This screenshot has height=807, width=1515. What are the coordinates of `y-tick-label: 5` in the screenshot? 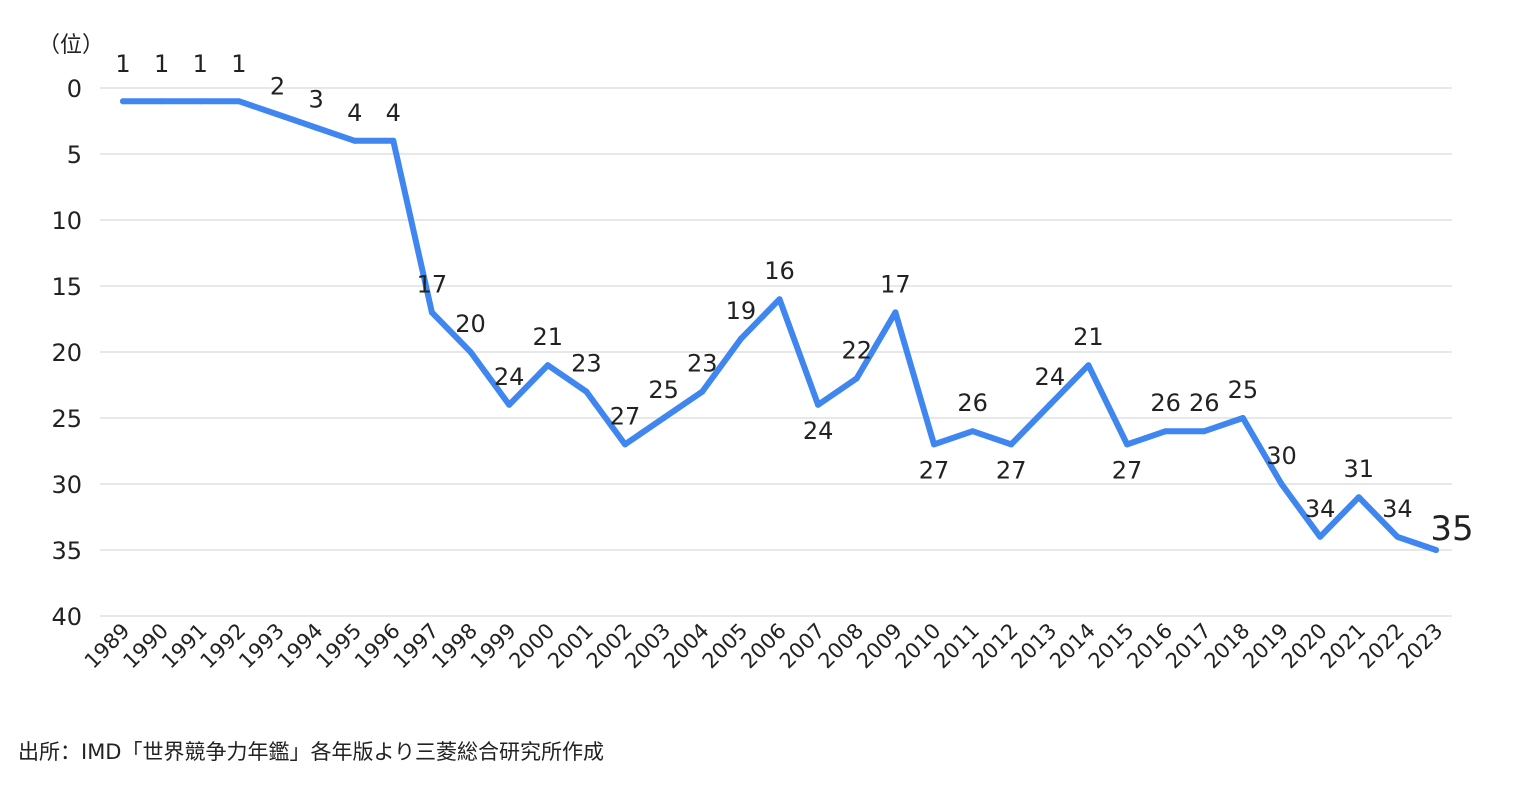 It's located at (74, 155).